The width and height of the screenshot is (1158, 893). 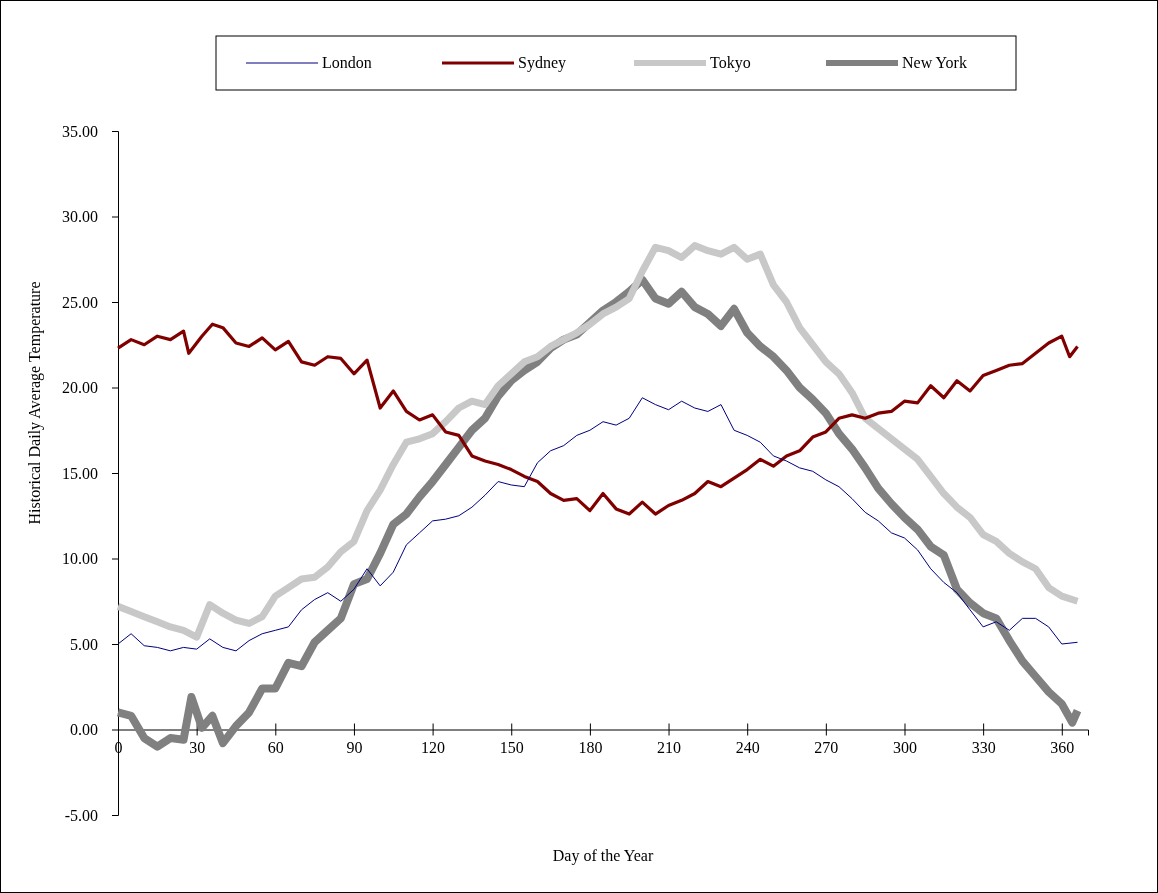 What do you see at coordinates (84, 730) in the screenshot?
I see `y-tick-label: 0.00` at bounding box center [84, 730].